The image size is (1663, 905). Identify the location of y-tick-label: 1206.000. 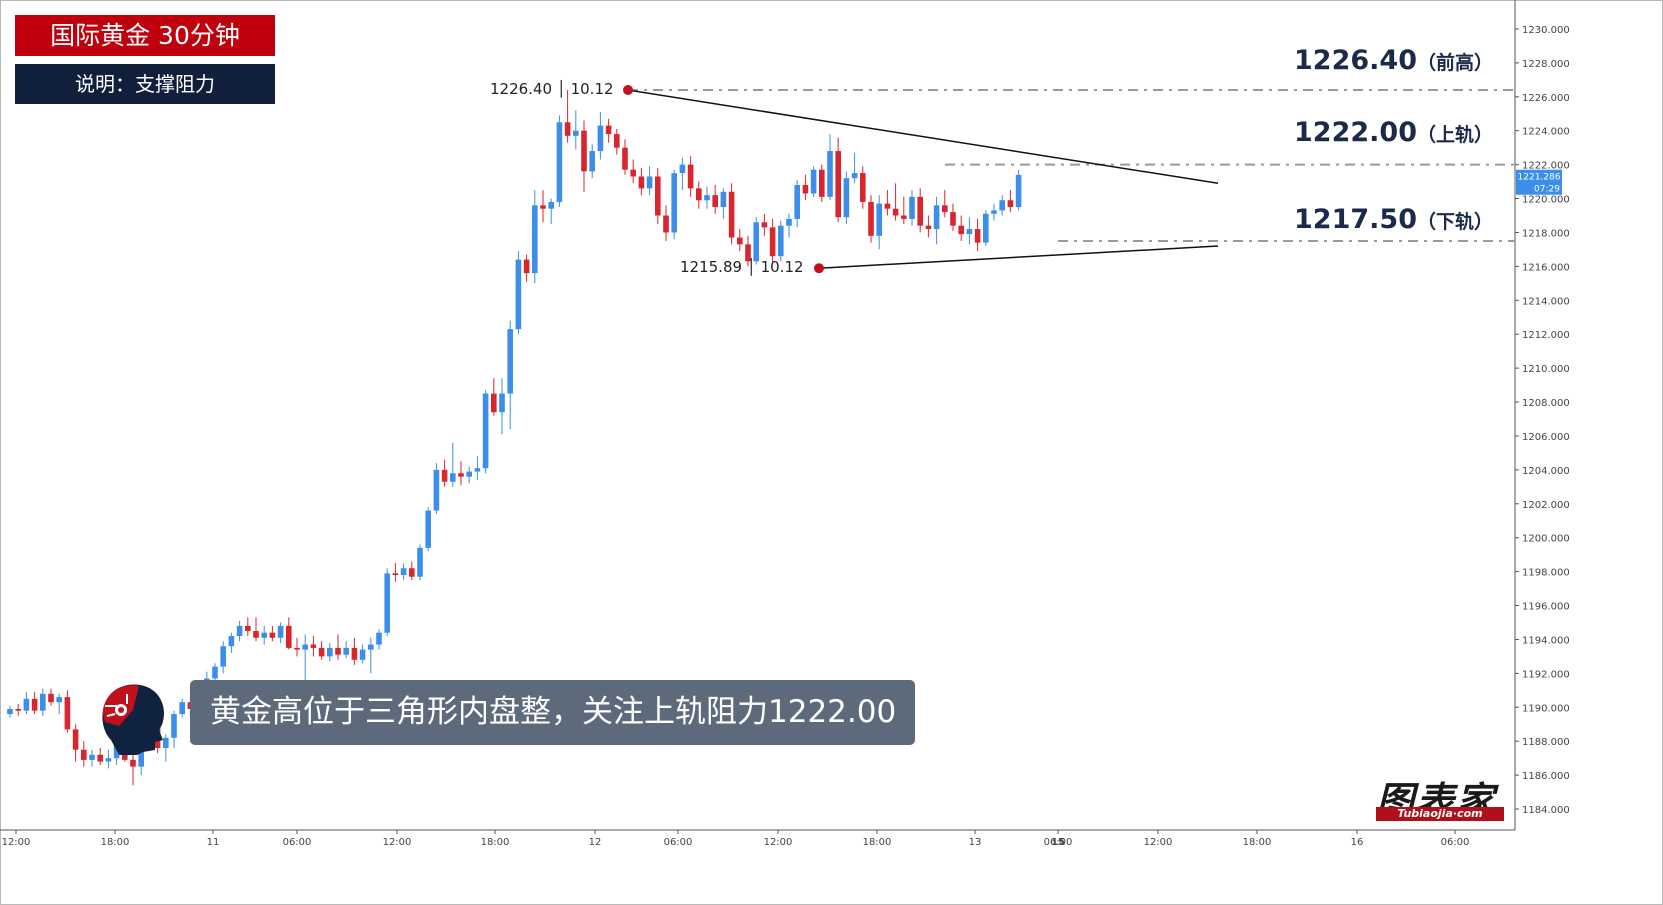
(1546, 437).